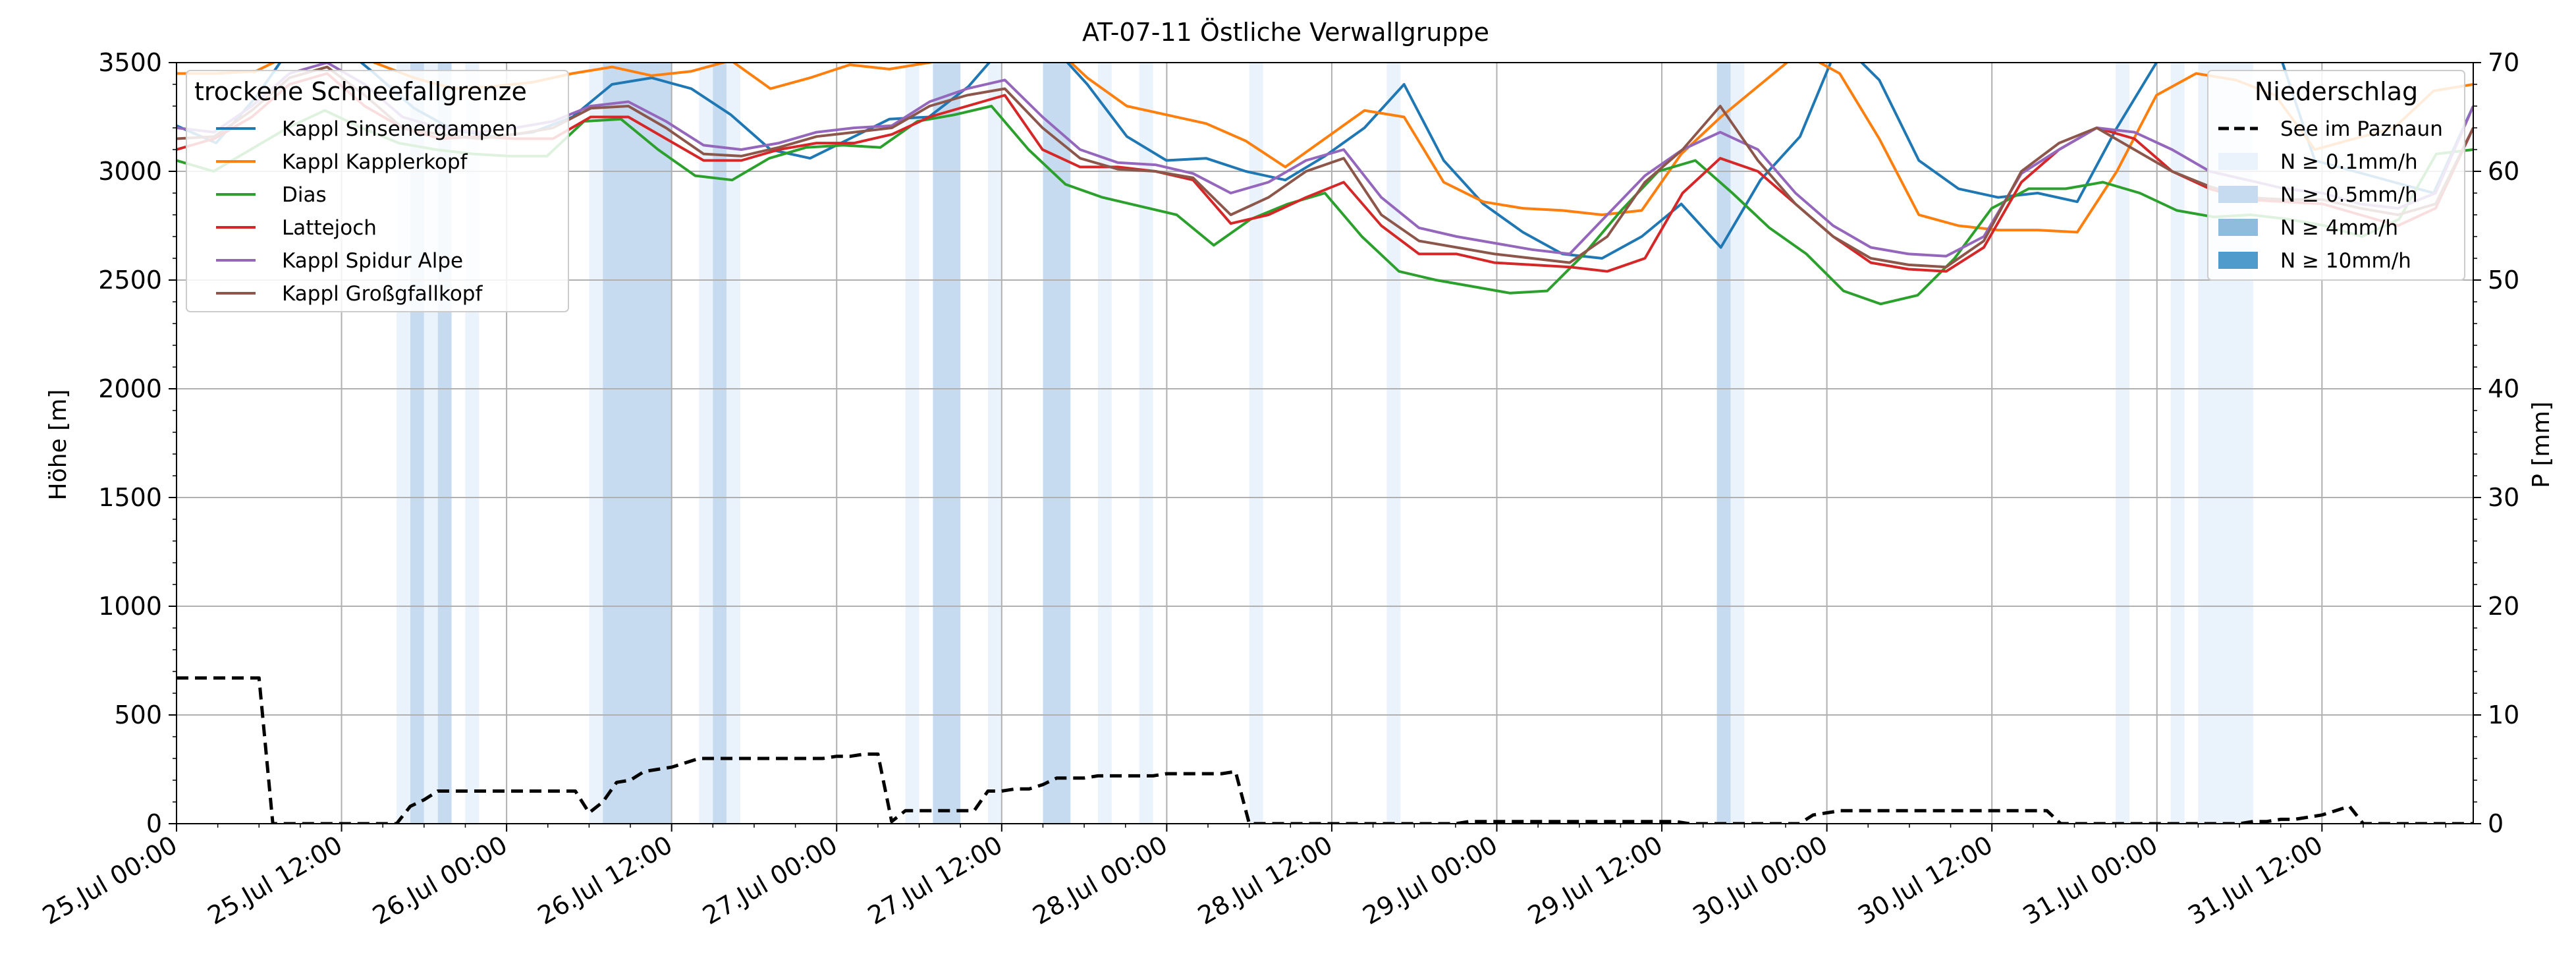 This screenshot has height=968, width=2576. Describe the element at coordinates (154, 823) in the screenshot. I see `y-tick-label-left: 0` at that location.